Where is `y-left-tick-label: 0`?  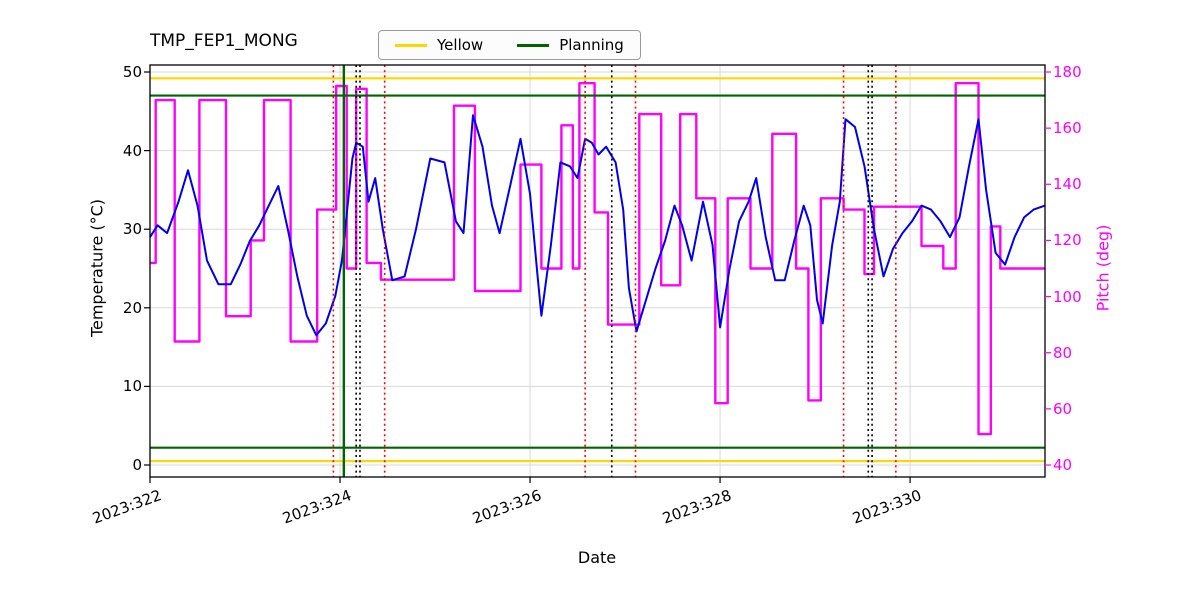
y-left-tick-label: 0 is located at coordinates (137, 465).